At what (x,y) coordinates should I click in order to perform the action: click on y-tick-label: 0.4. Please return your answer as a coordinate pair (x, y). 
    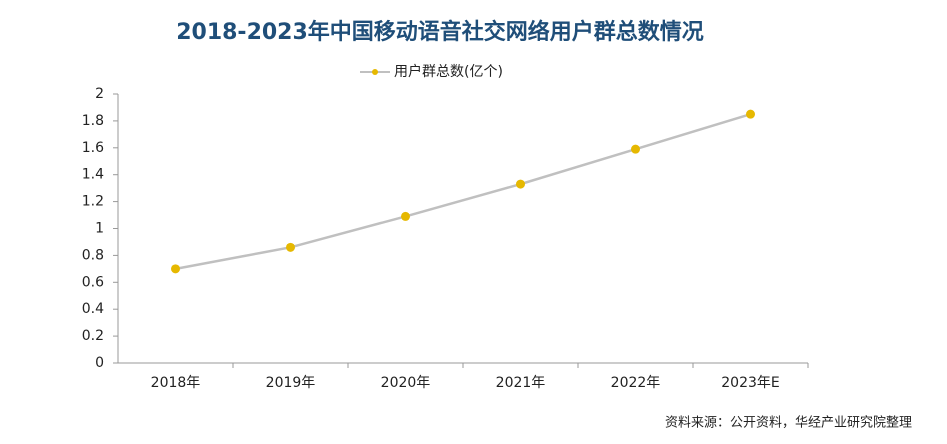
    Looking at the image, I should click on (93, 309).